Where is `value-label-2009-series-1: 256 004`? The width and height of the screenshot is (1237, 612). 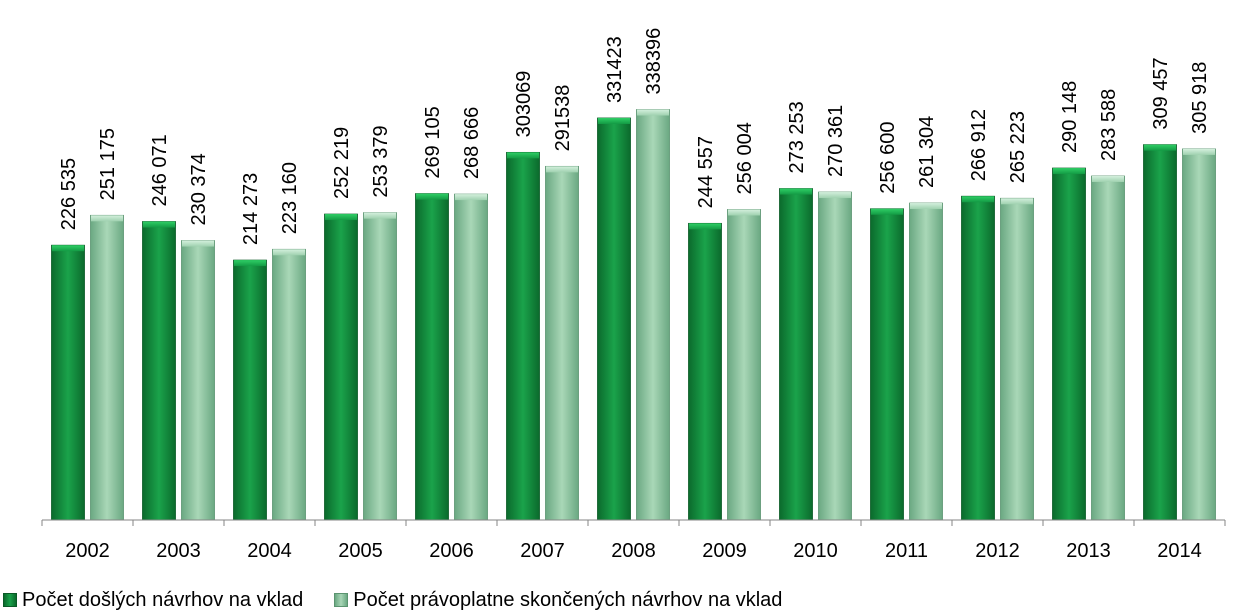
value-label-2009-series-1: 256 004 is located at coordinates (745, 158).